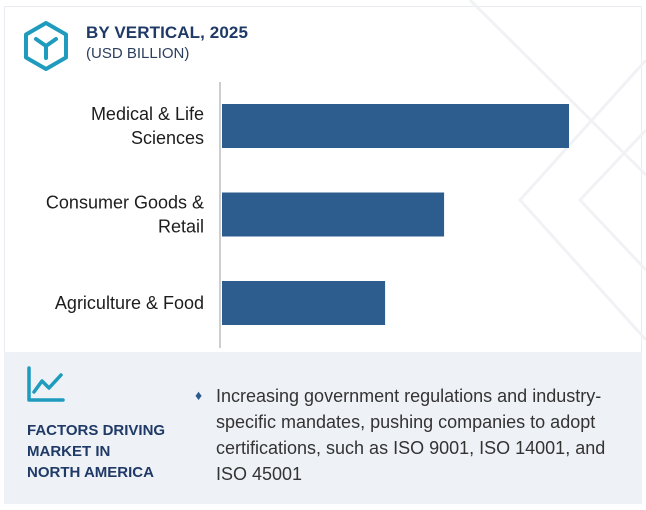  Describe the element at coordinates (69, 451) in the screenshot. I see `factors-heading-line: MARKET IN` at that location.